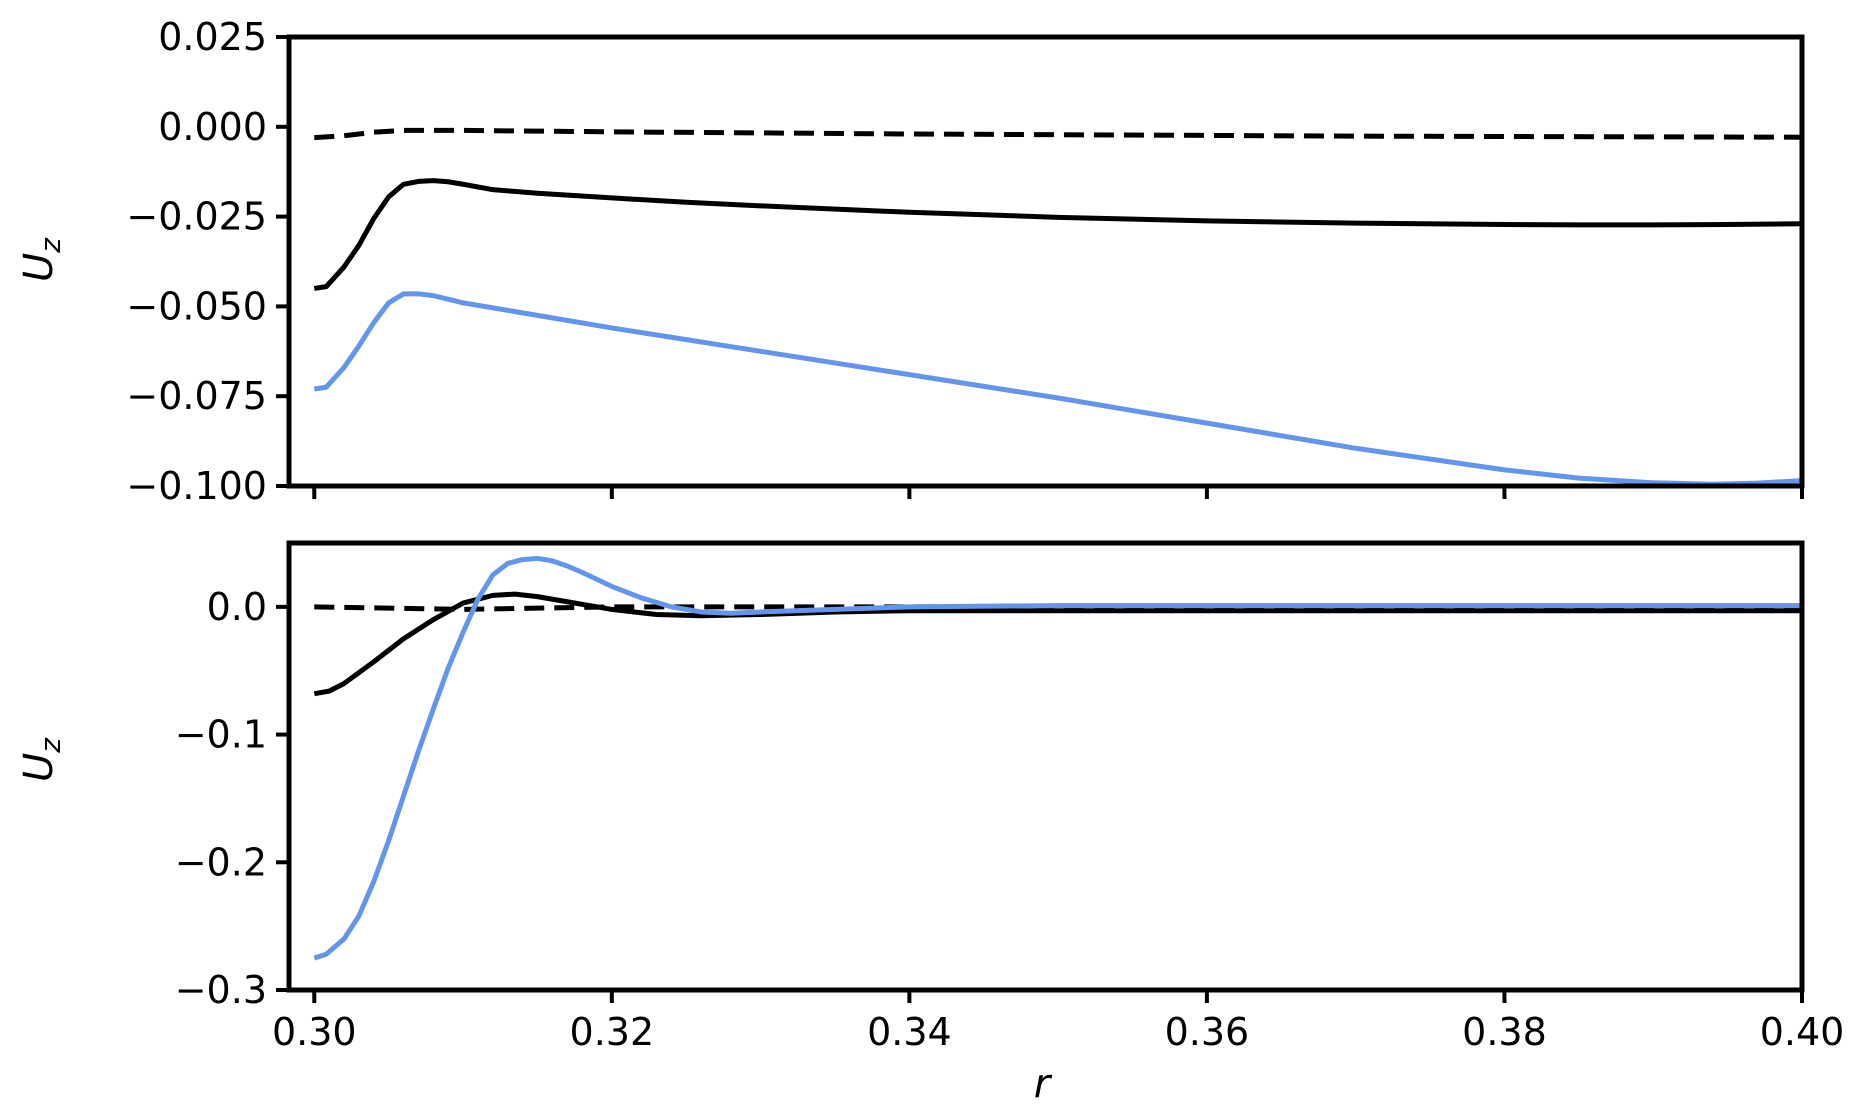 The height and width of the screenshot is (1120, 1855). I want to click on y-tick-label: −0.075, so click(196, 396).